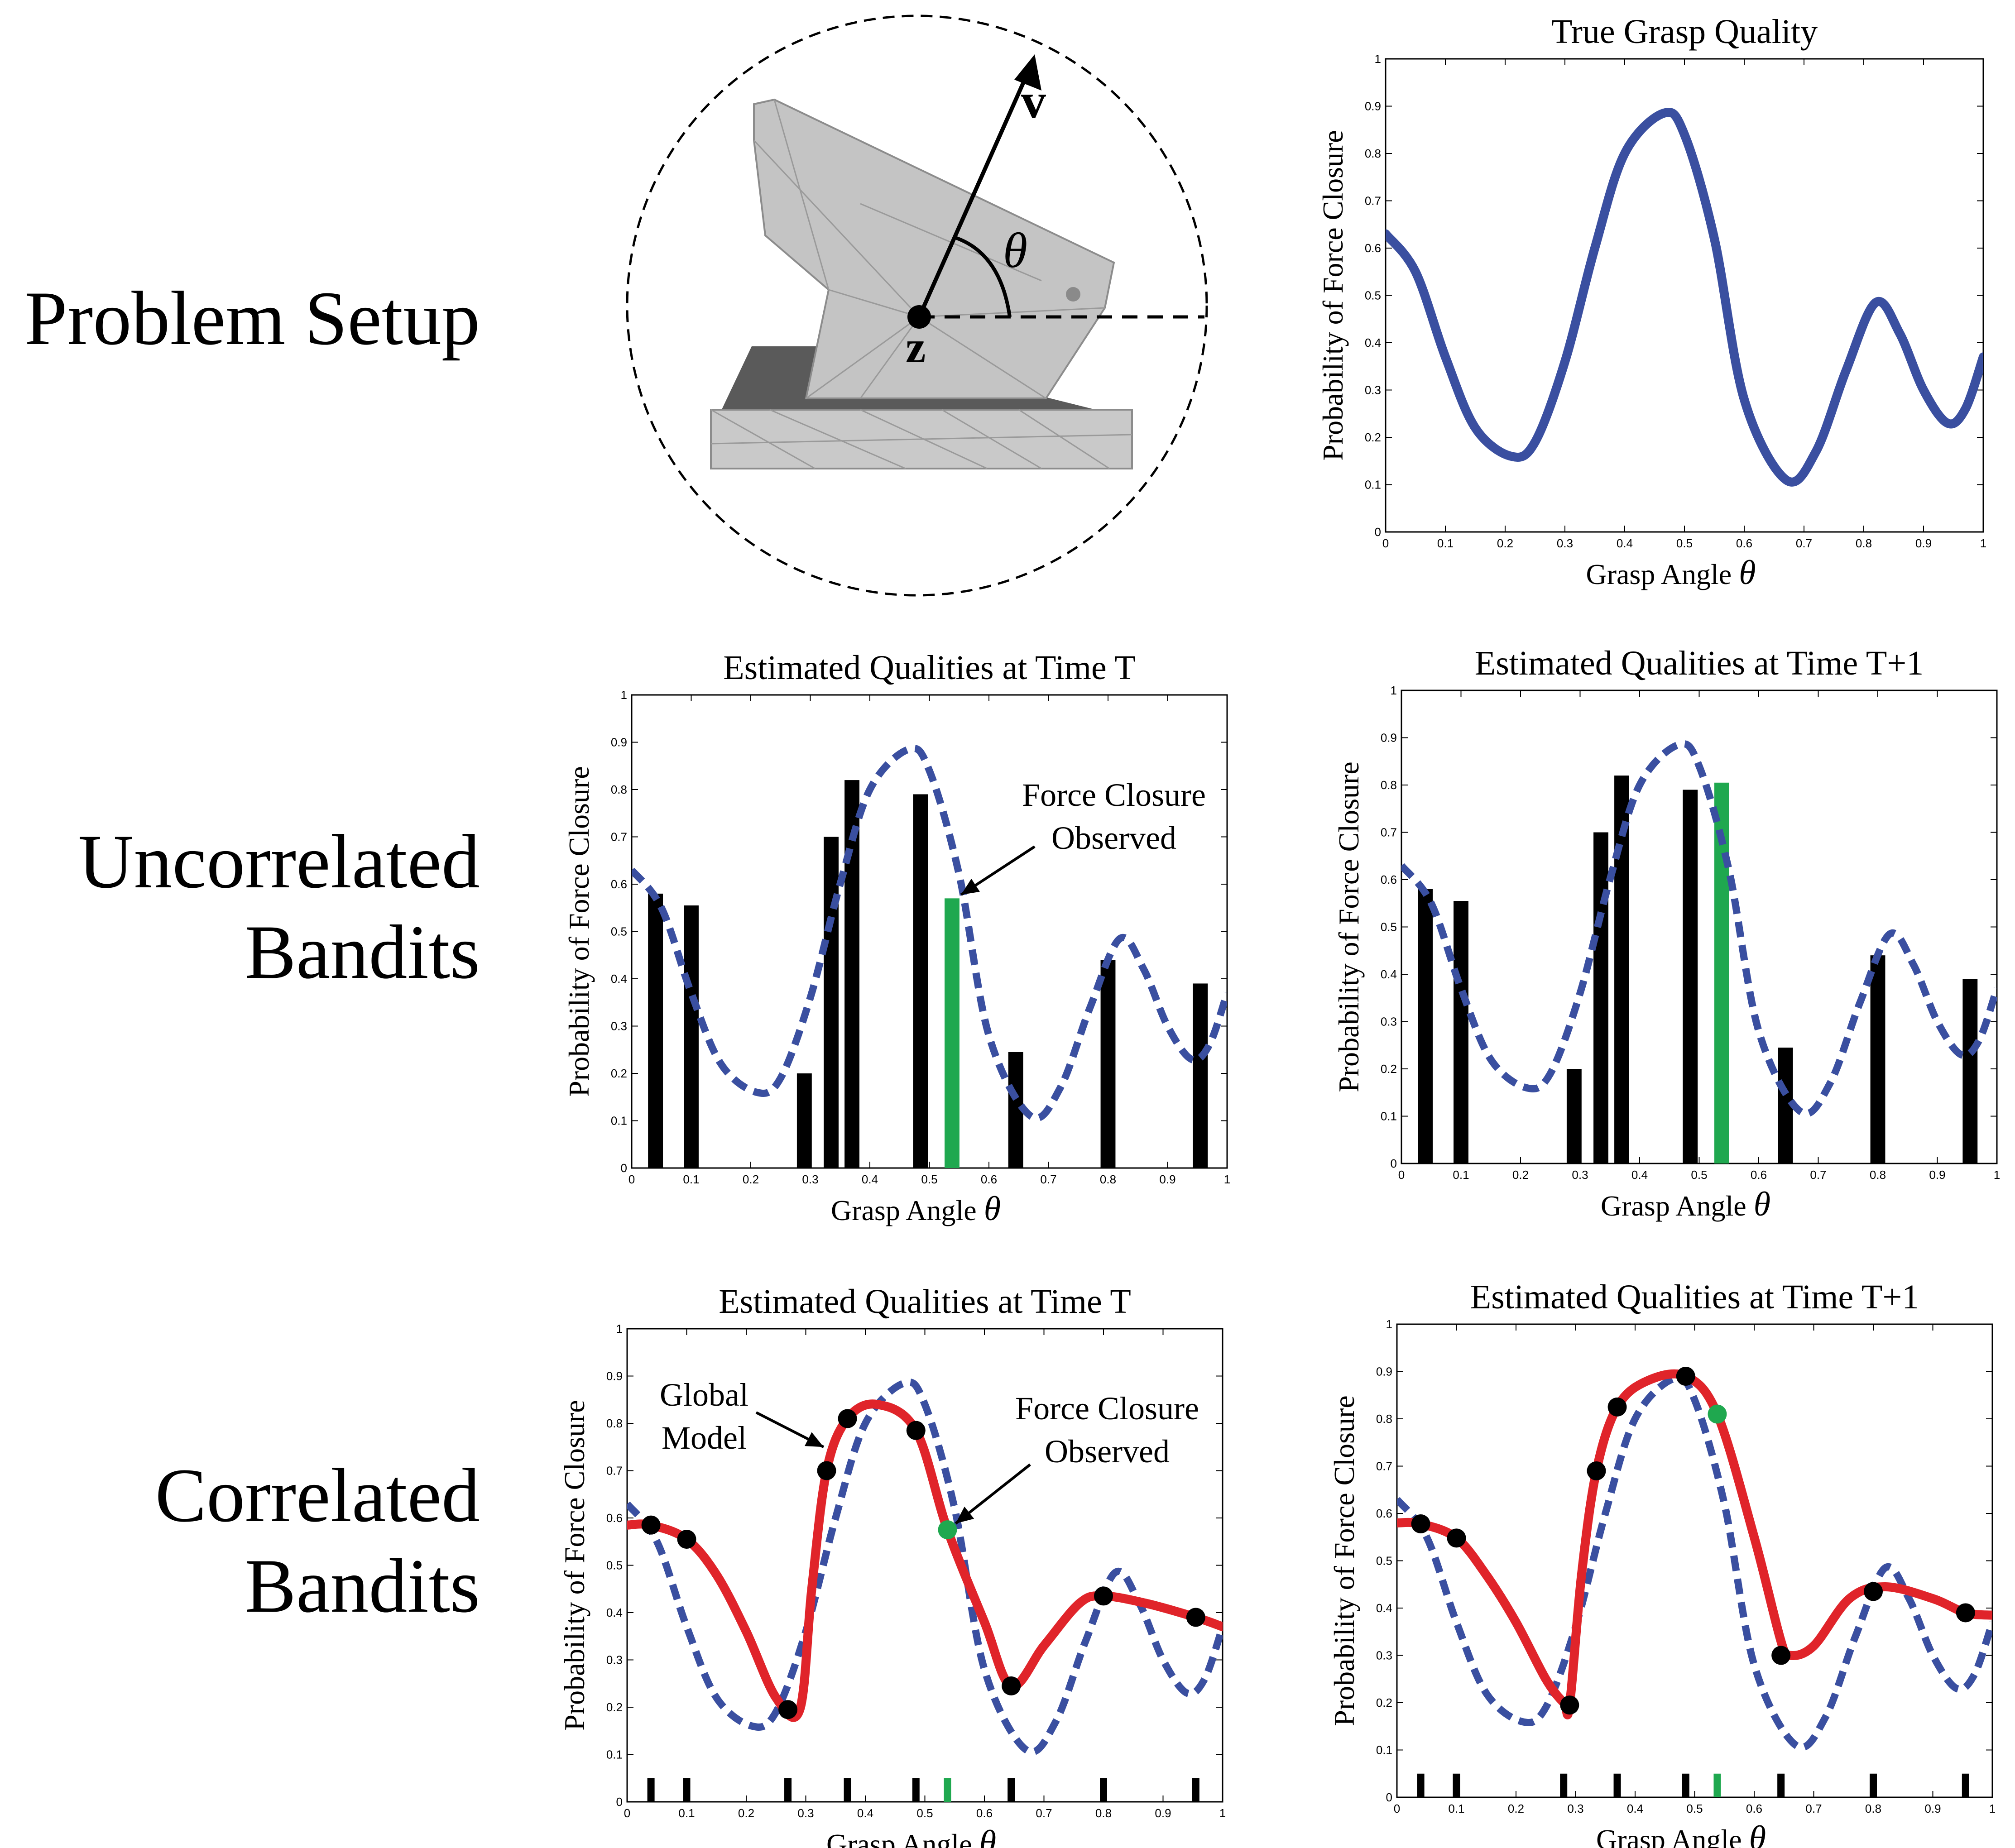 This screenshot has height=1848, width=2015. What do you see at coordinates (704, 1395) in the screenshot?
I see `global-model-annotation-line1: Global` at bounding box center [704, 1395].